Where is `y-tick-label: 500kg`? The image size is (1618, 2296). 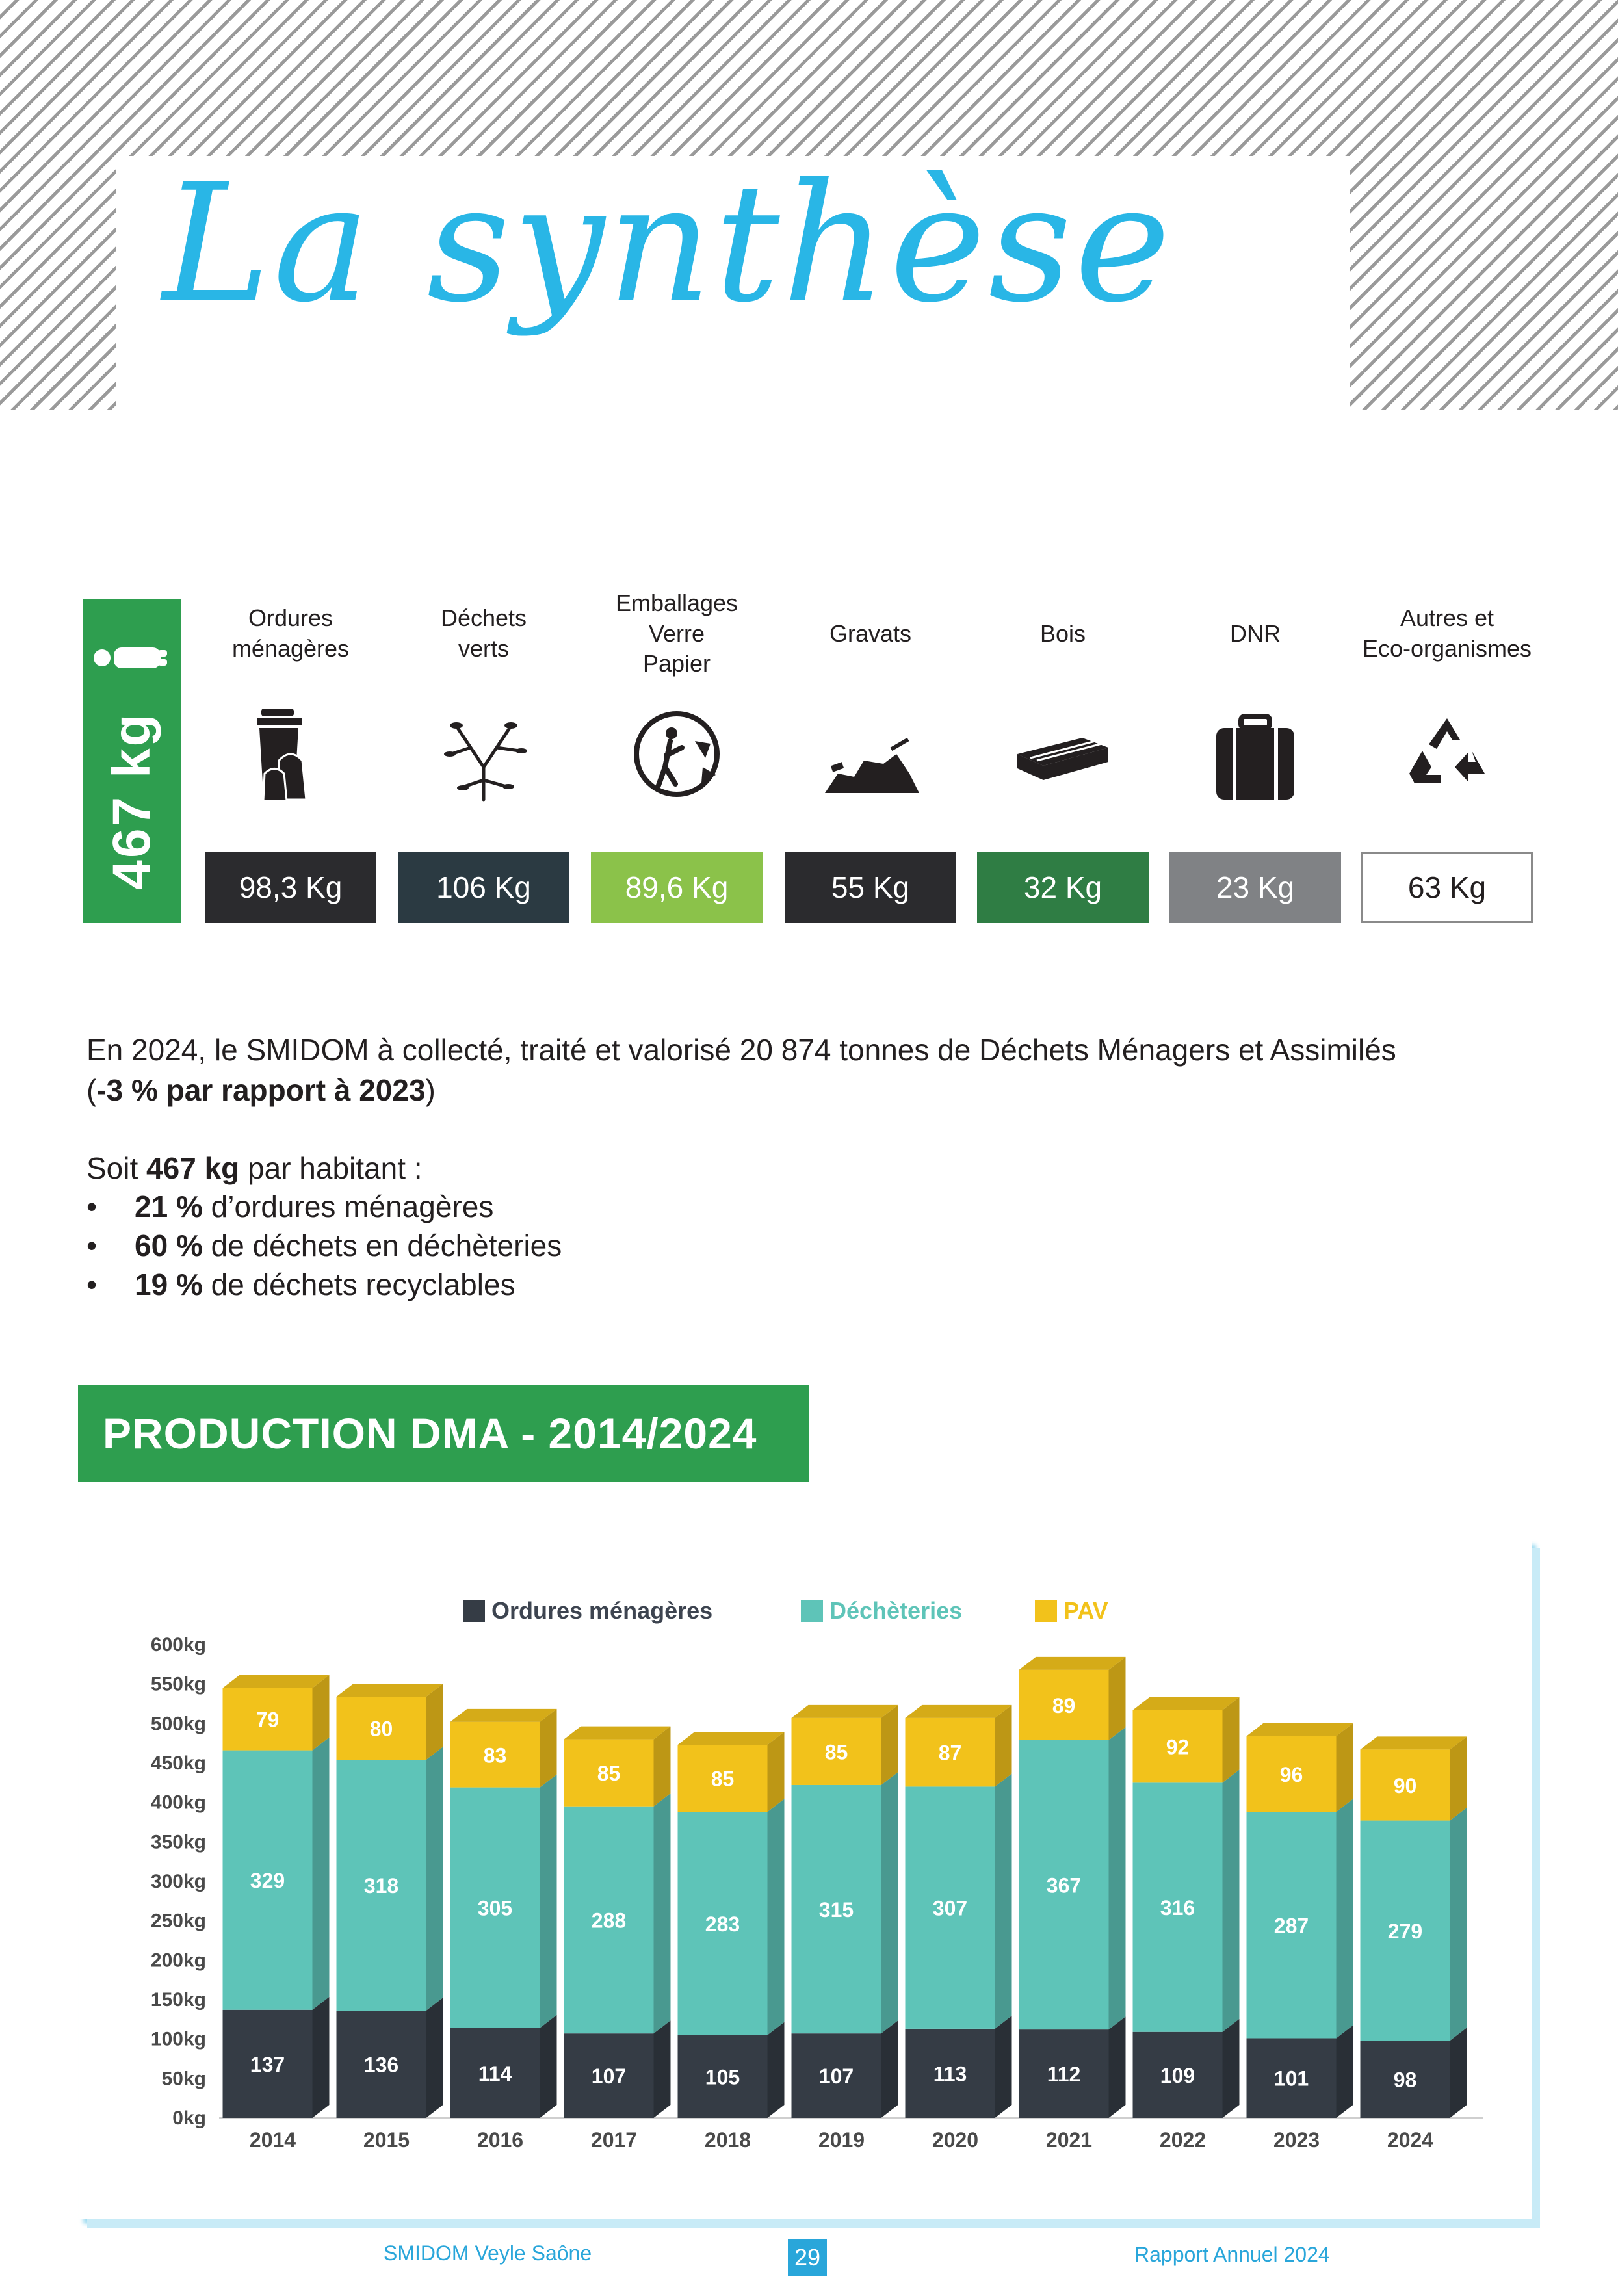 y-tick-label: 500kg is located at coordinates (178, 1723).